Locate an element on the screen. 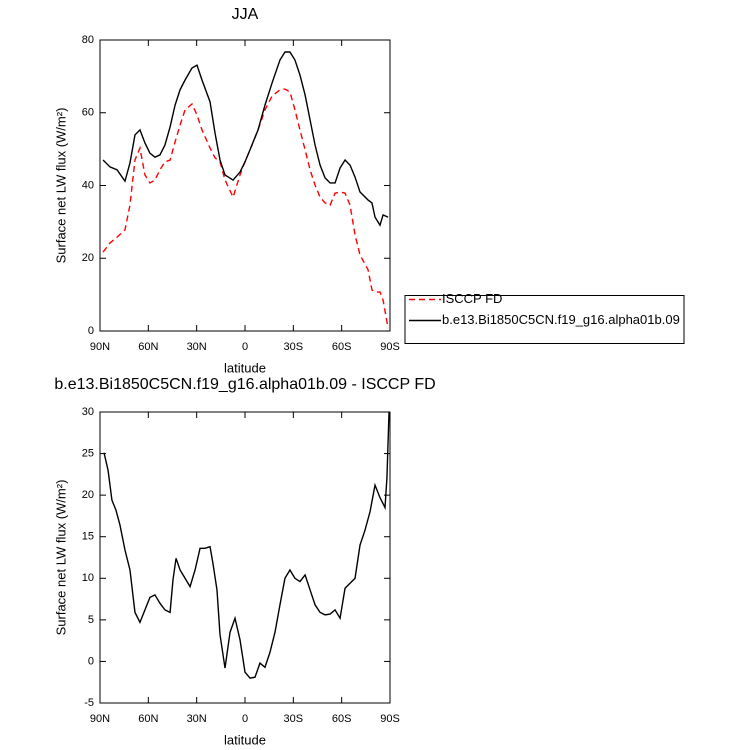  legend-label: ISCCP FD is located at coordinates (472, 298).